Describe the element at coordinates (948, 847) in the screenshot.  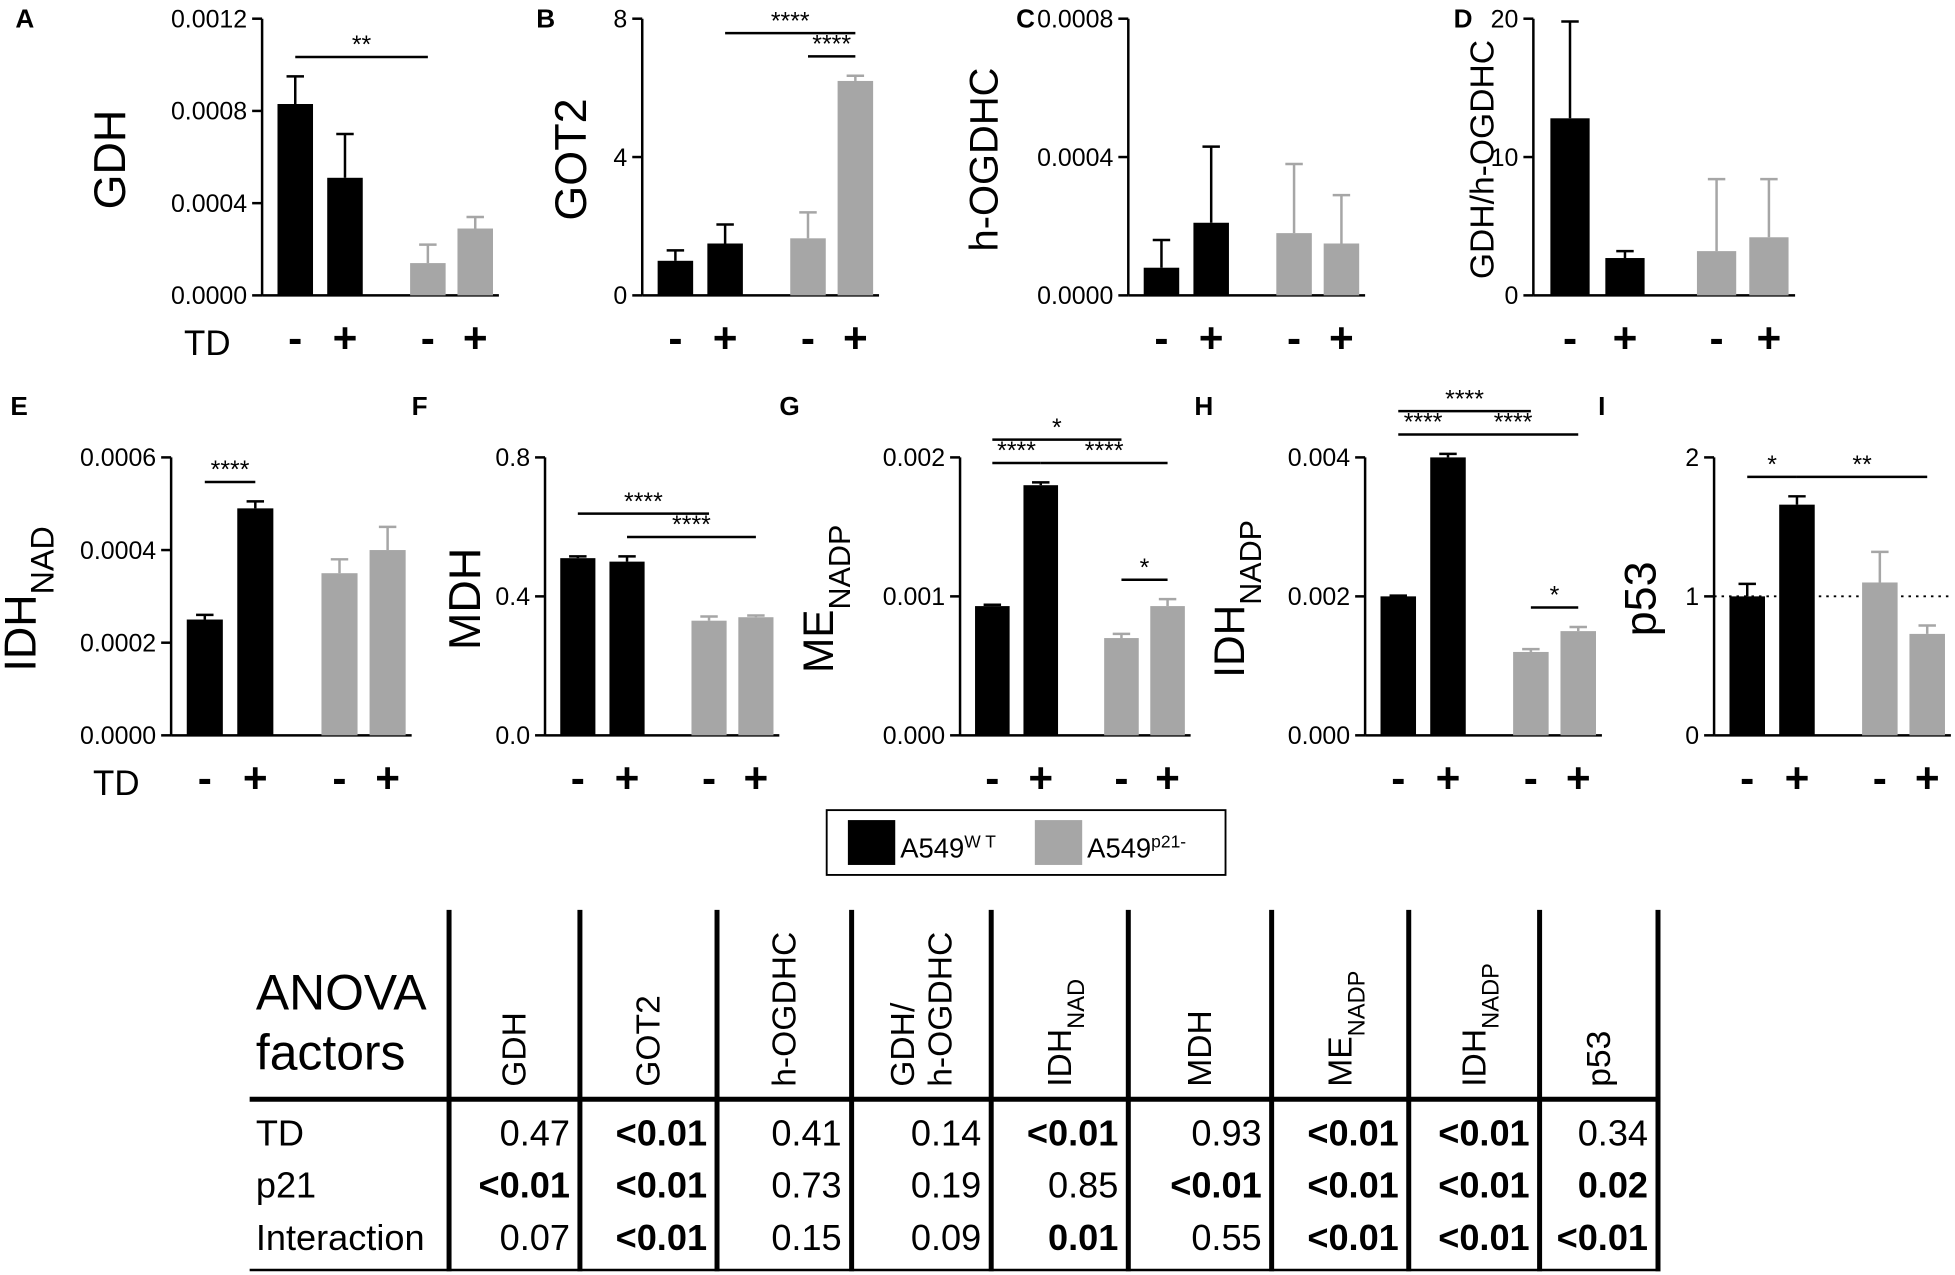
I see `legend-label: A549W T` at that location.